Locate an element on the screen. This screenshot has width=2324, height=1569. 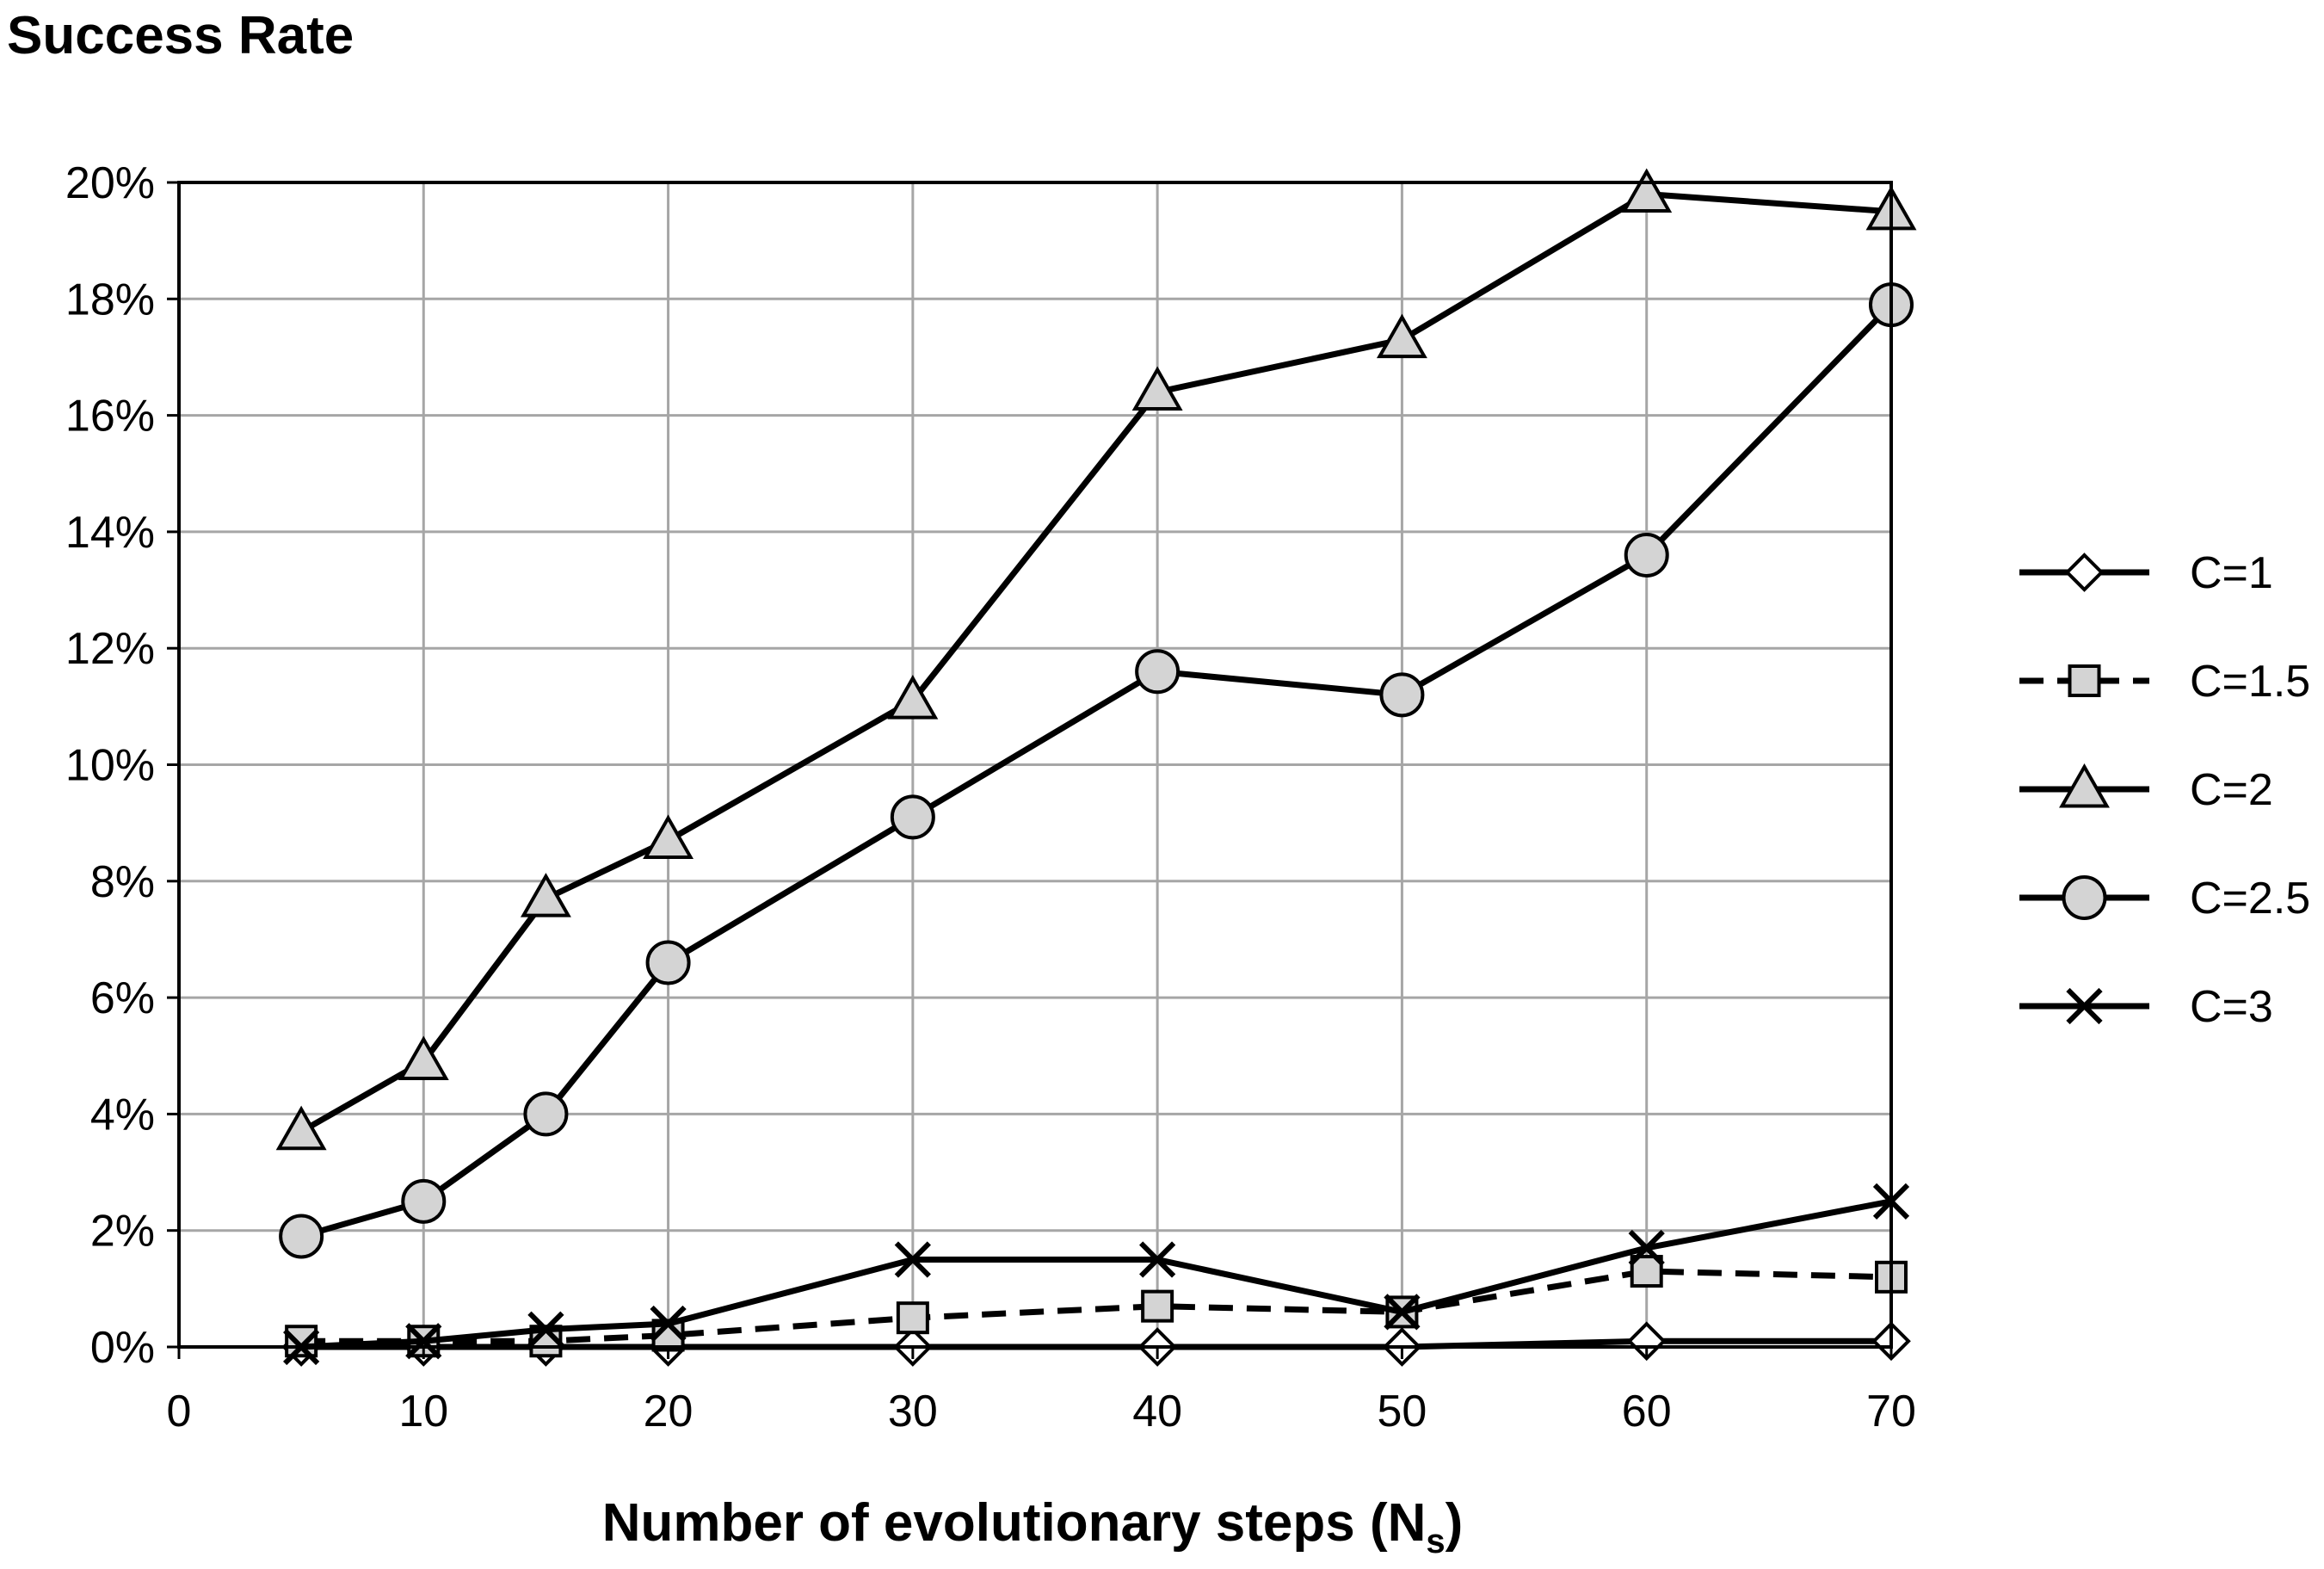
legend-label: C=2.5 is located at coordinates (2250, 898).